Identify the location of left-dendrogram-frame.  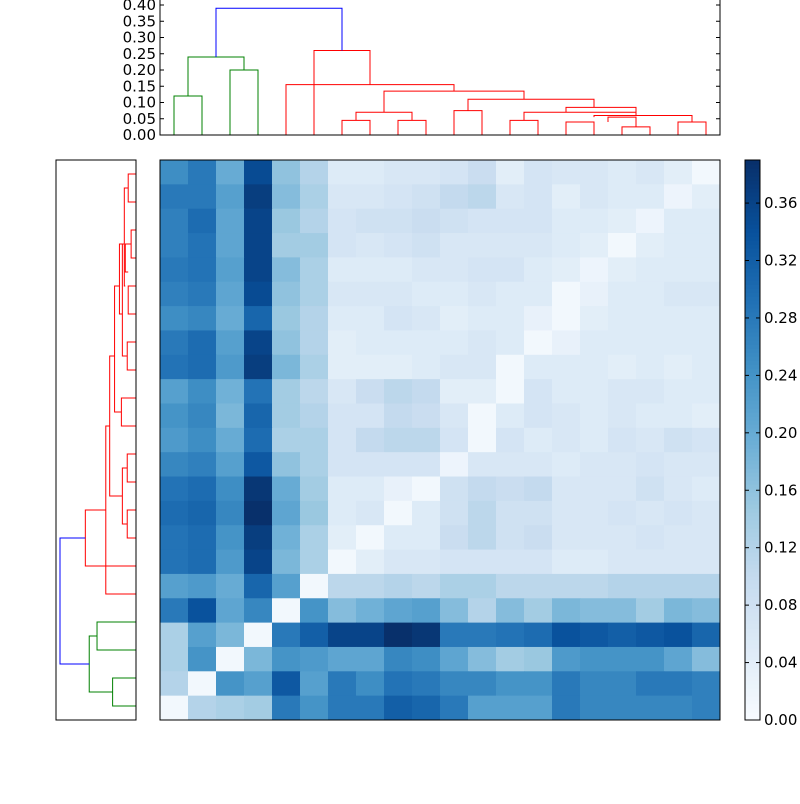
(96, 440).